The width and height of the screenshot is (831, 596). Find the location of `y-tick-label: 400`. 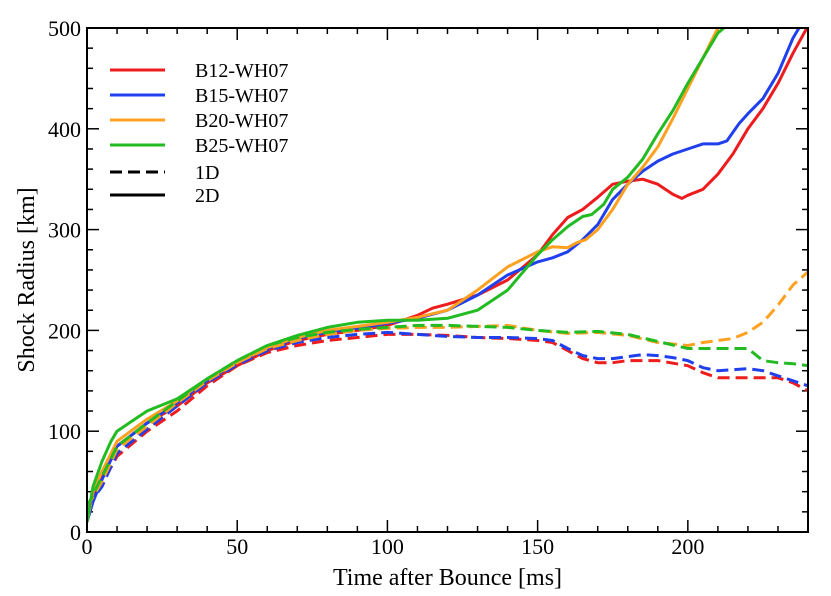

y-tick-label: 400 is located at coordinates (64, 129).